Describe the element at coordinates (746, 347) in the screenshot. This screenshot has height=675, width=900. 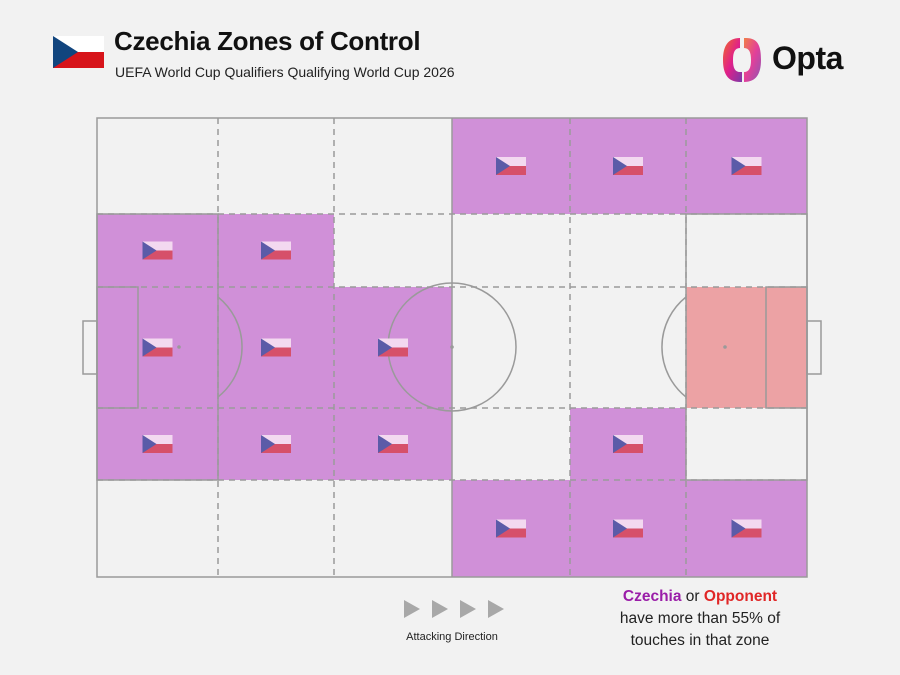
I see `zone-opponent` at that location.